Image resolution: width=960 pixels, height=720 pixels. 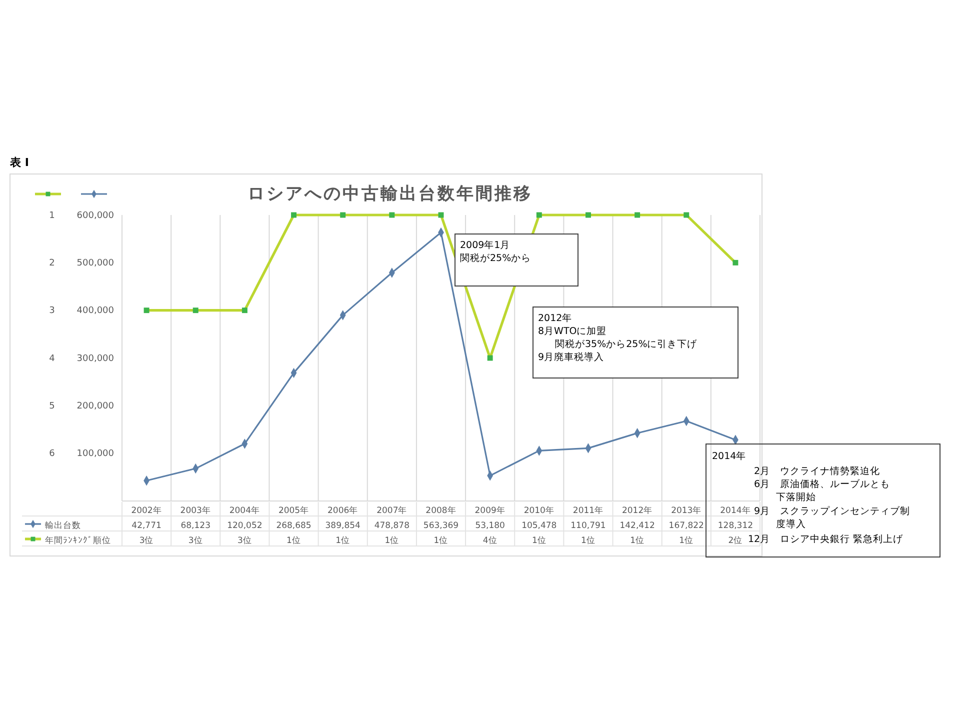 What do you see at coordinates (539, 510) in the screenshot?
I see `x-tick-label: 2010年` at bounding box center [539, 510].